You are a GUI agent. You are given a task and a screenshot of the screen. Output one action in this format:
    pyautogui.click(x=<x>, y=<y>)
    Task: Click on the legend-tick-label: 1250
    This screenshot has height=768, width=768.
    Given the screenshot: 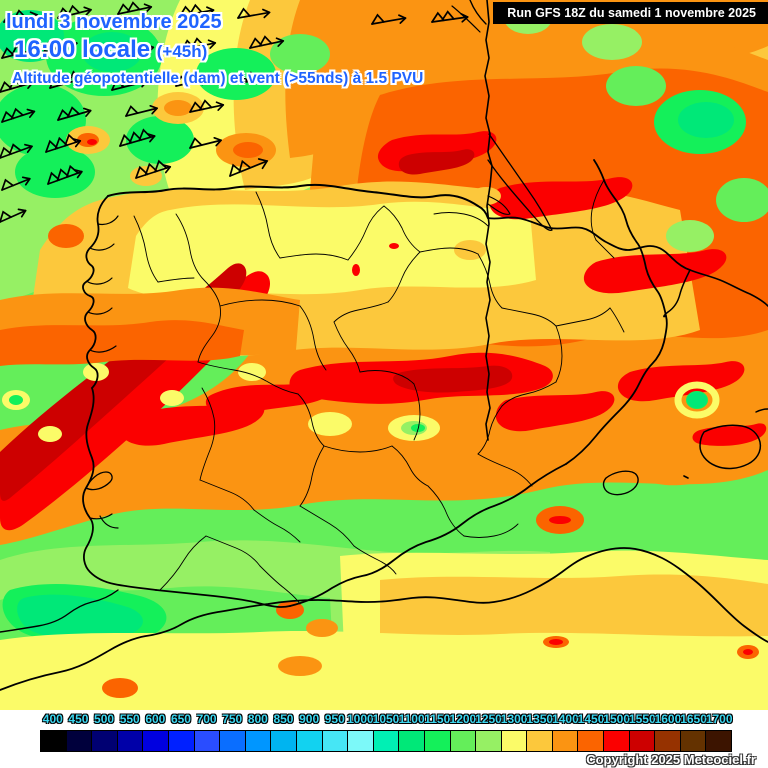 What is the action you would take?
    pyautogui.click(x=488, y=719)
    